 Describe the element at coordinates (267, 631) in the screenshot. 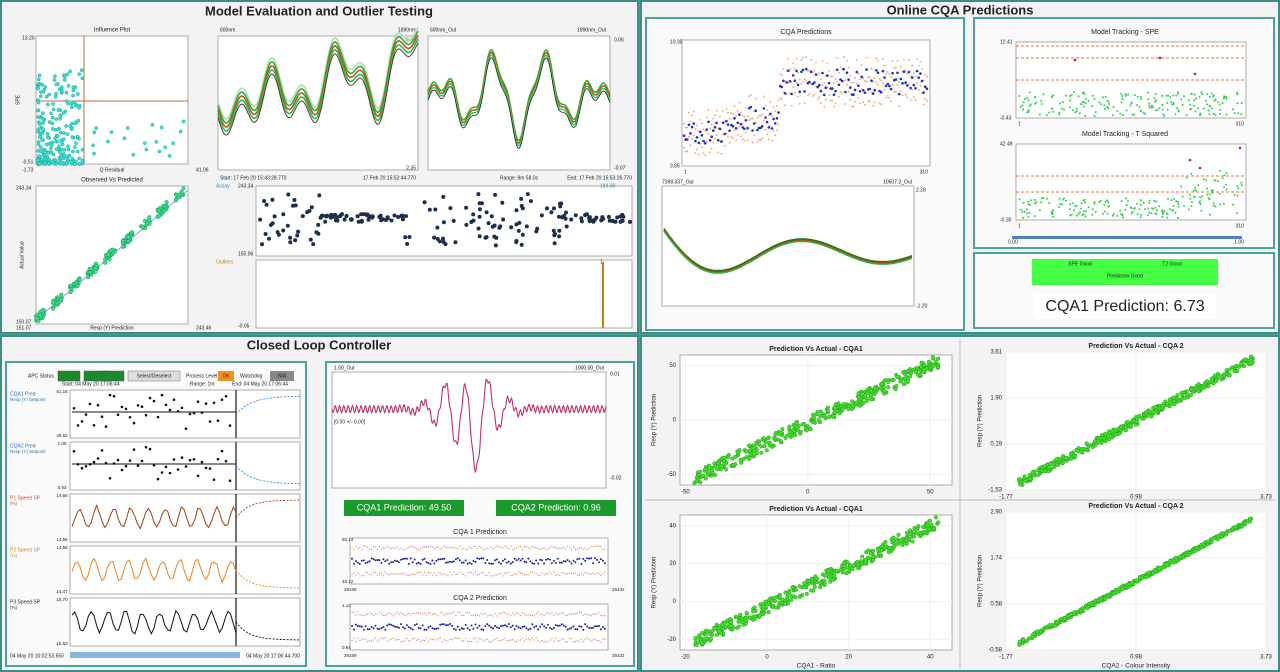

I see `trace` at that location.